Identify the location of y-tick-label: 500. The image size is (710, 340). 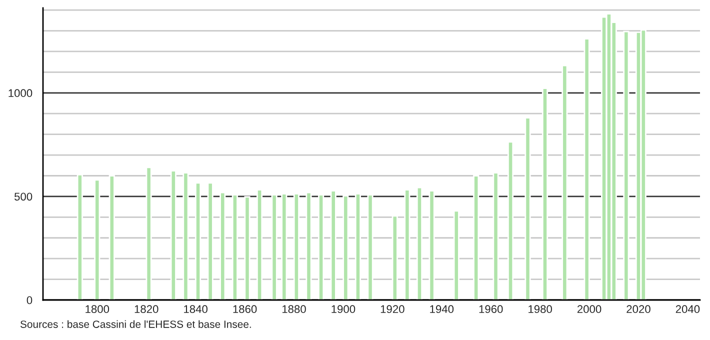
(23, 196).